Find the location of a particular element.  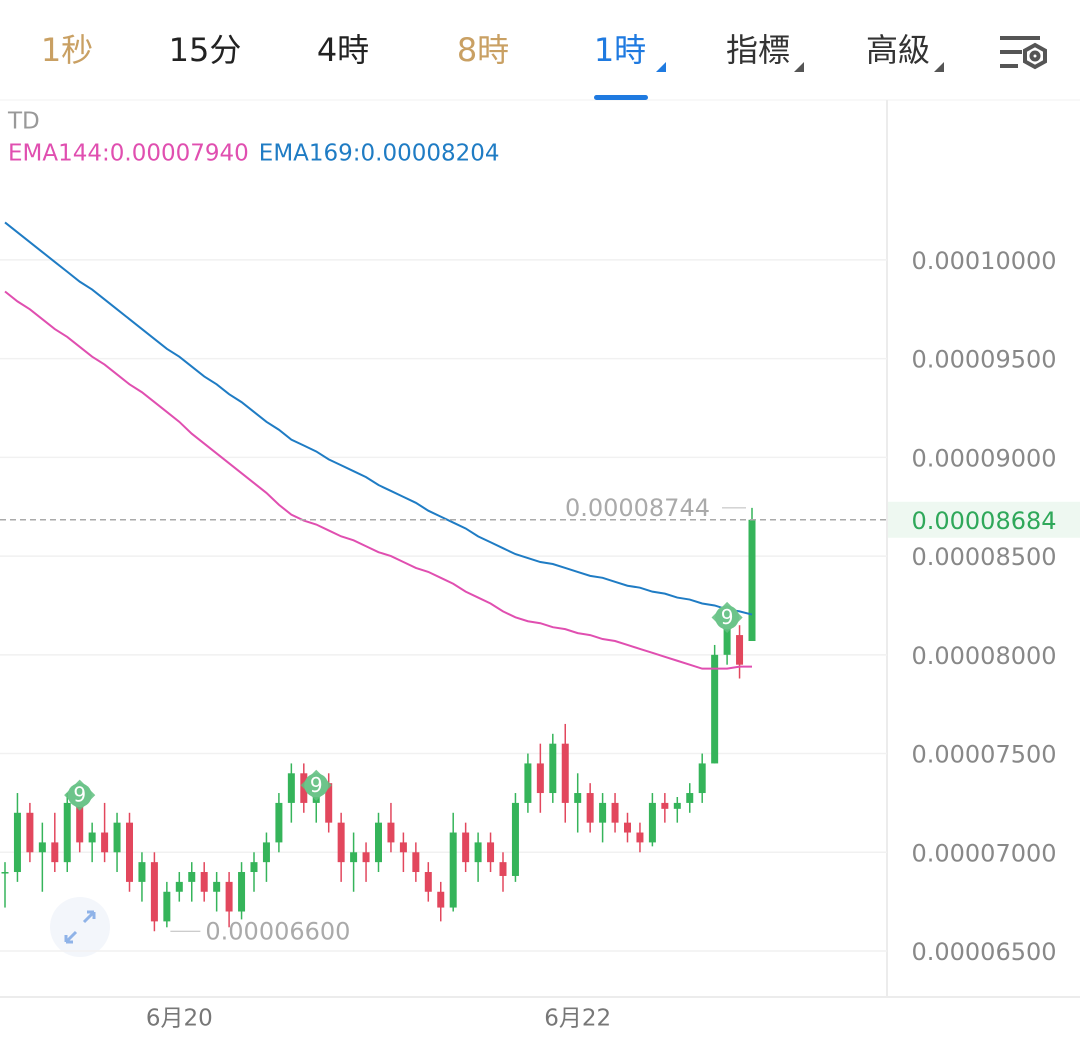

x-tick-label: 6月22 is located at coordinates (577, 1019).